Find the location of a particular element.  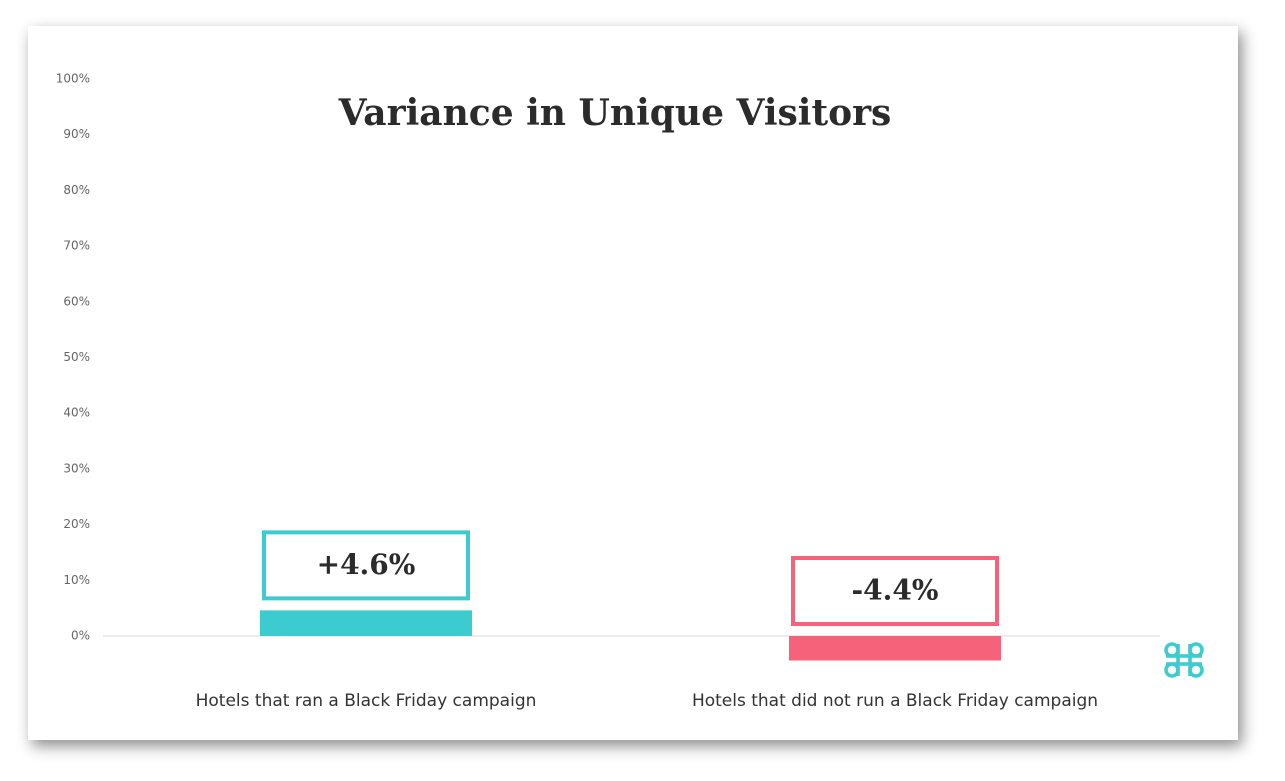

y-tick-label: 0% is located at coordinates (80, 636).